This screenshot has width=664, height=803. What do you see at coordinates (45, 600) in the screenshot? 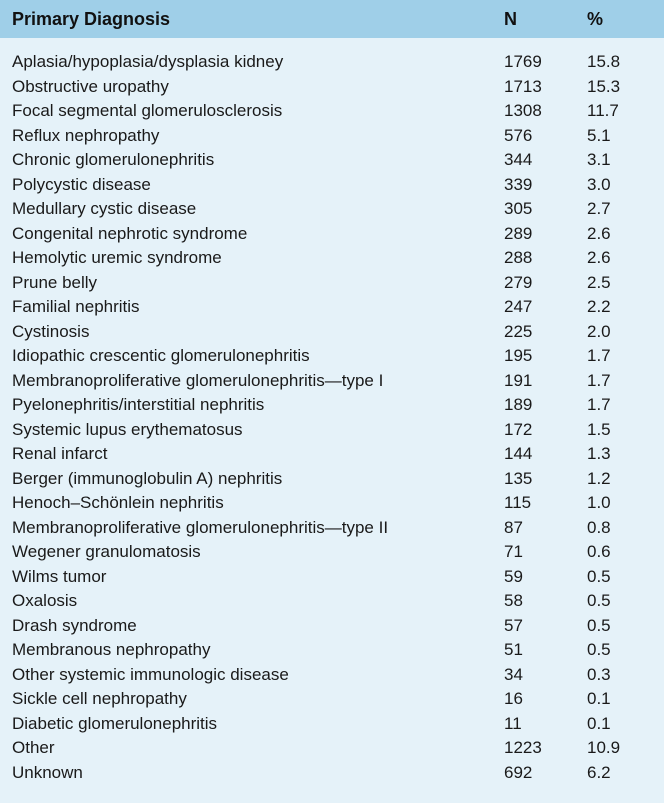
I see `cell-diagnosis: Oxalosis` at bounding box center [45, 600].